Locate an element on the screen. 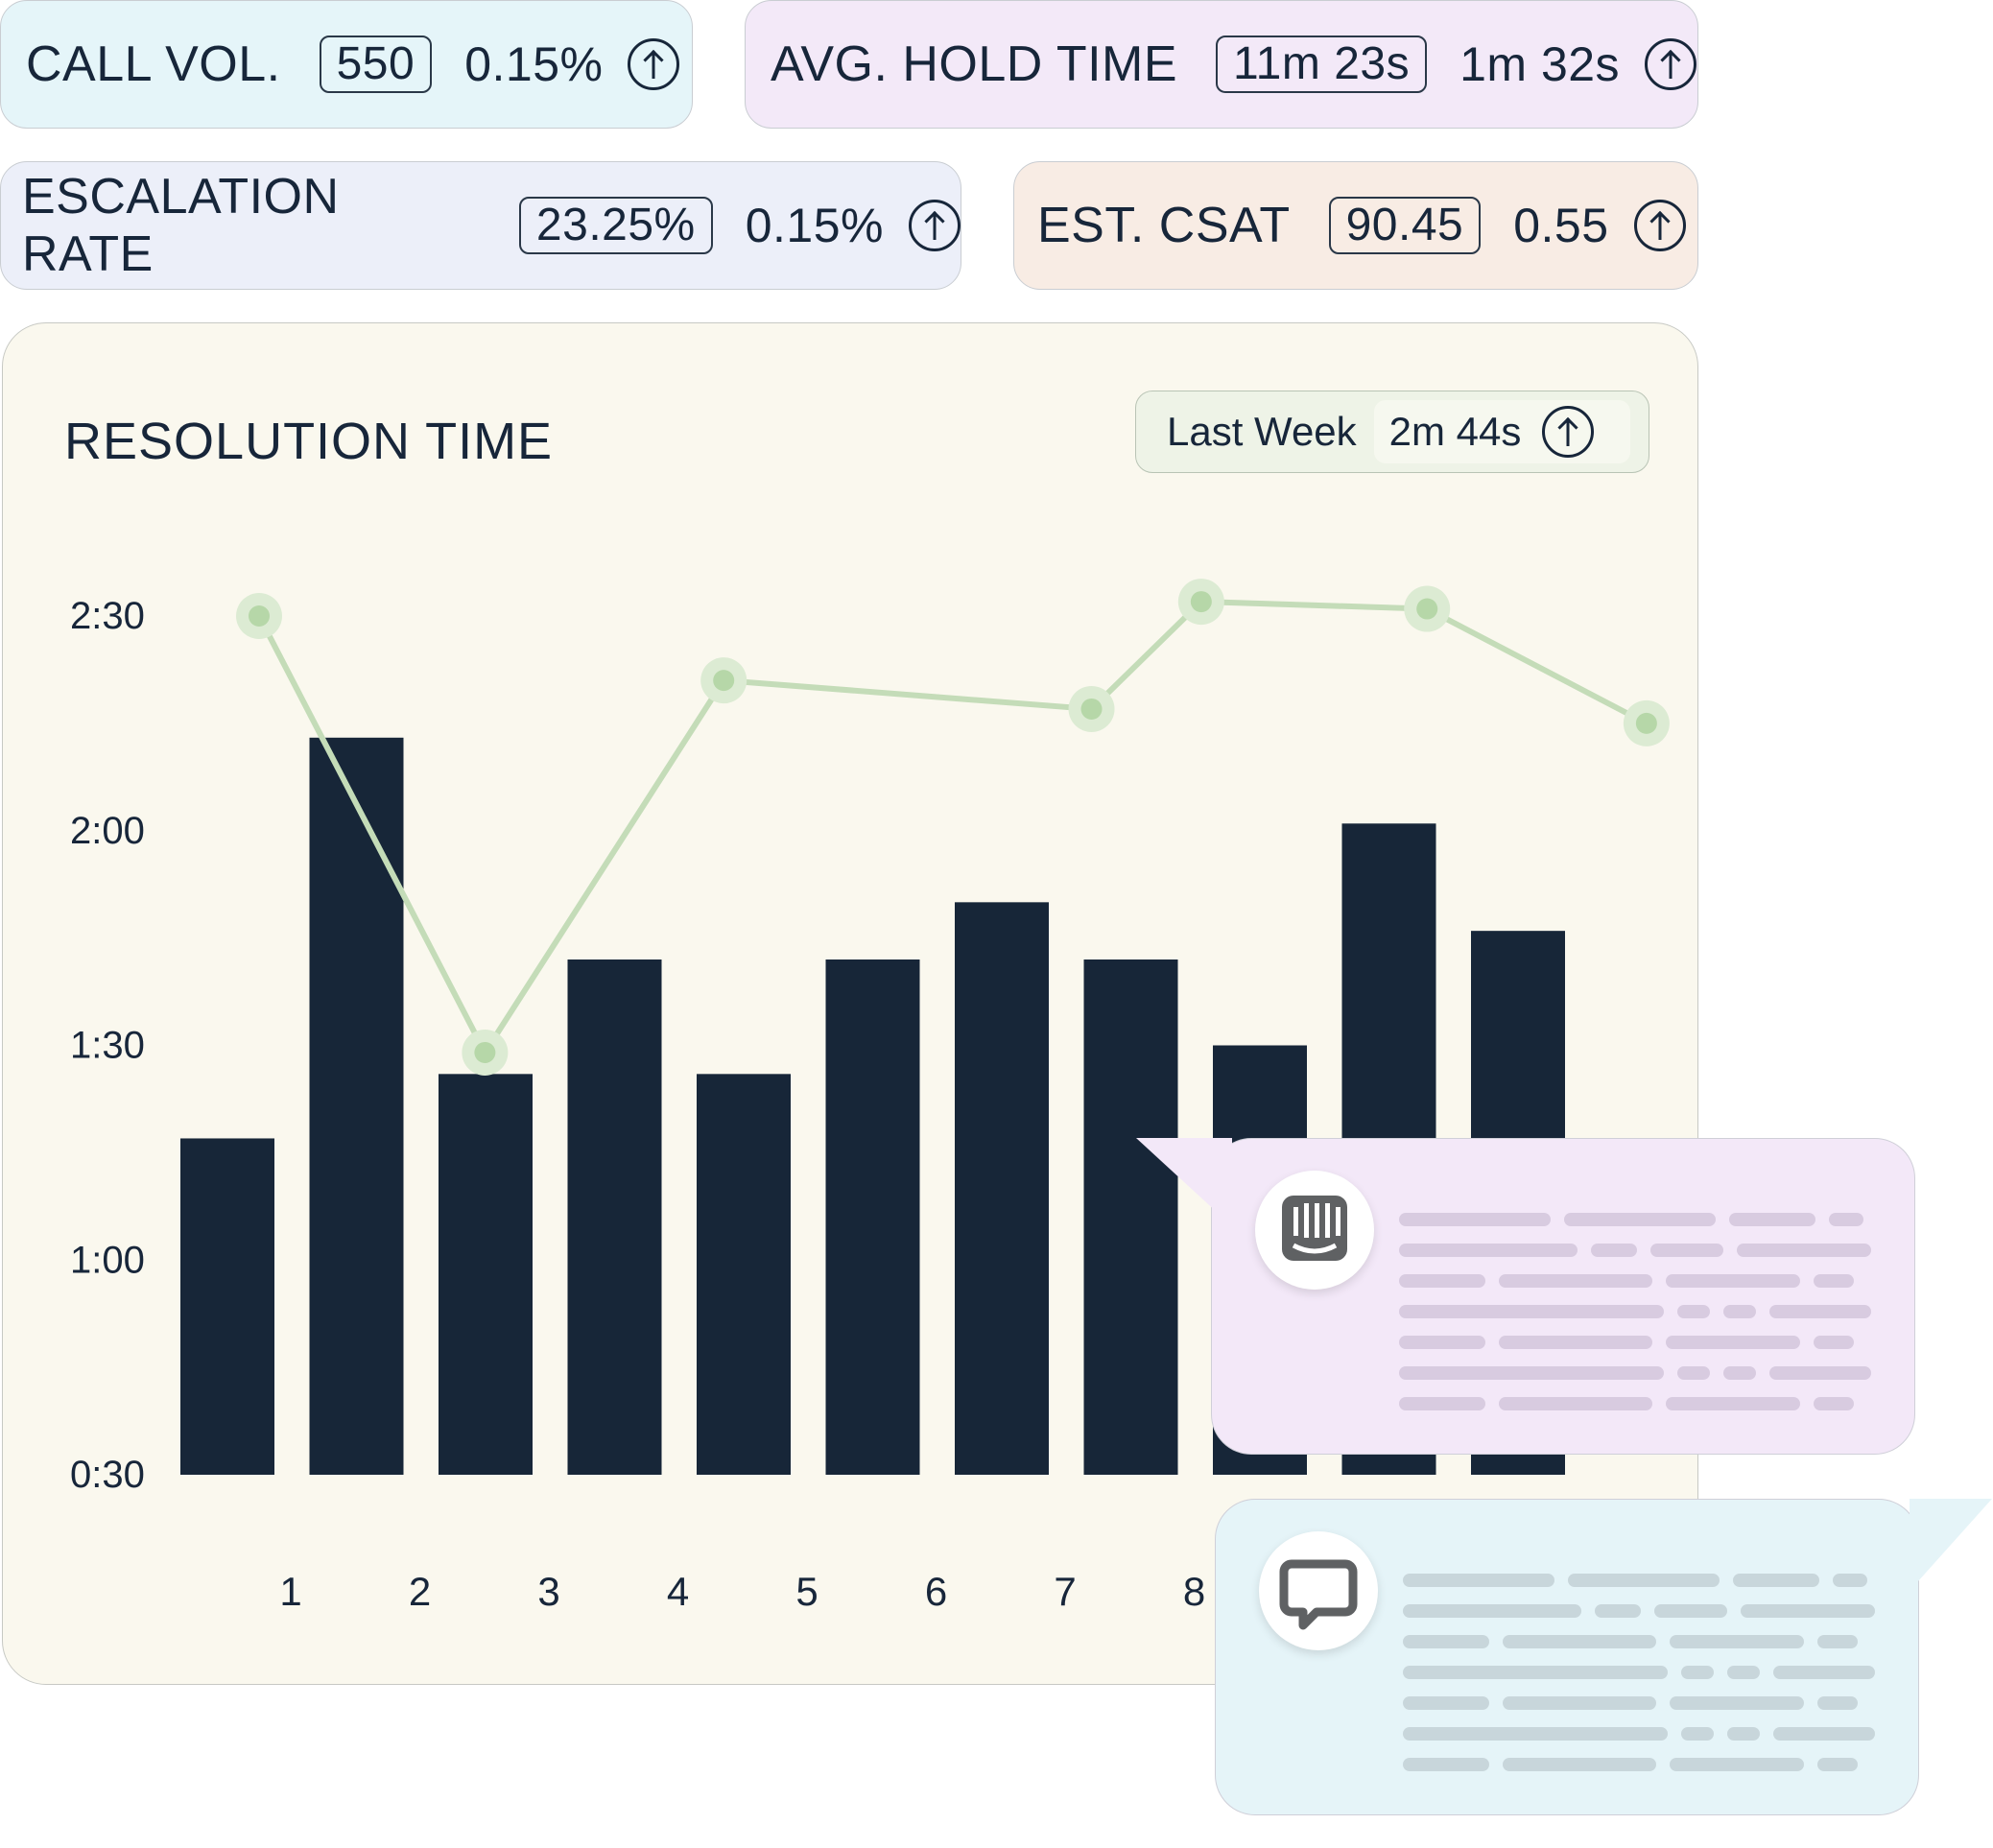 This screenshot has width=1993, height=1848. metric-label: EST. CSAT is located at coordinates (1164, 225).